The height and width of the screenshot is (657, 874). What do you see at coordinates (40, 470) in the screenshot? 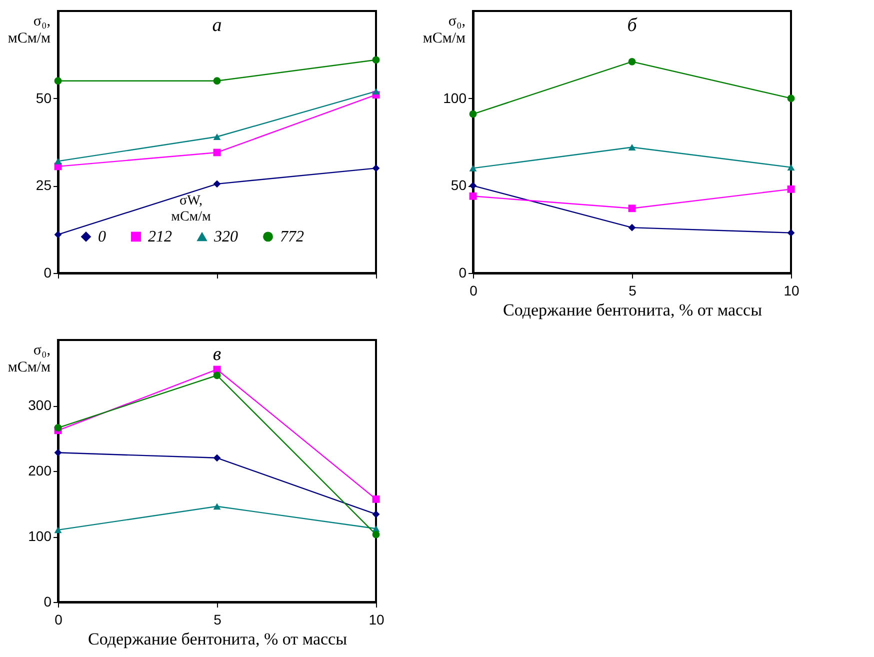
I see `y-tick-label: 200` at bounding box center [40, 470].